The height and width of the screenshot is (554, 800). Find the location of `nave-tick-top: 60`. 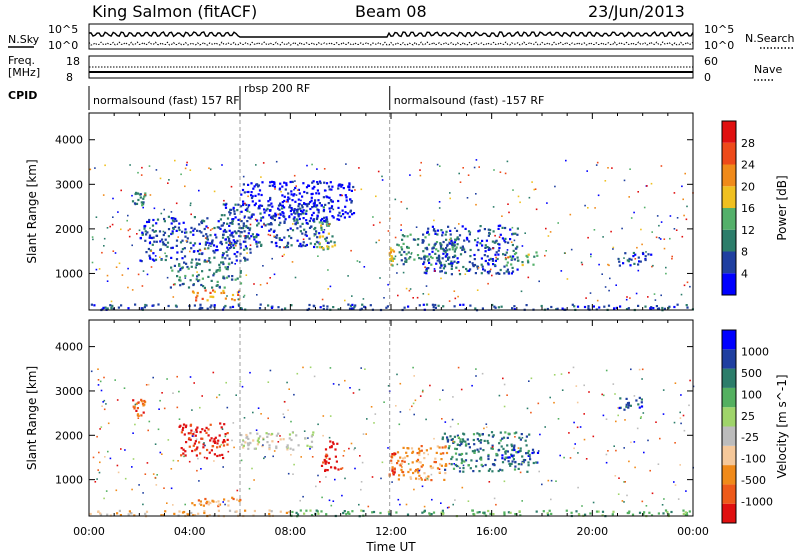

nave-tick-top: 60 is located at coordinates (711, 61).